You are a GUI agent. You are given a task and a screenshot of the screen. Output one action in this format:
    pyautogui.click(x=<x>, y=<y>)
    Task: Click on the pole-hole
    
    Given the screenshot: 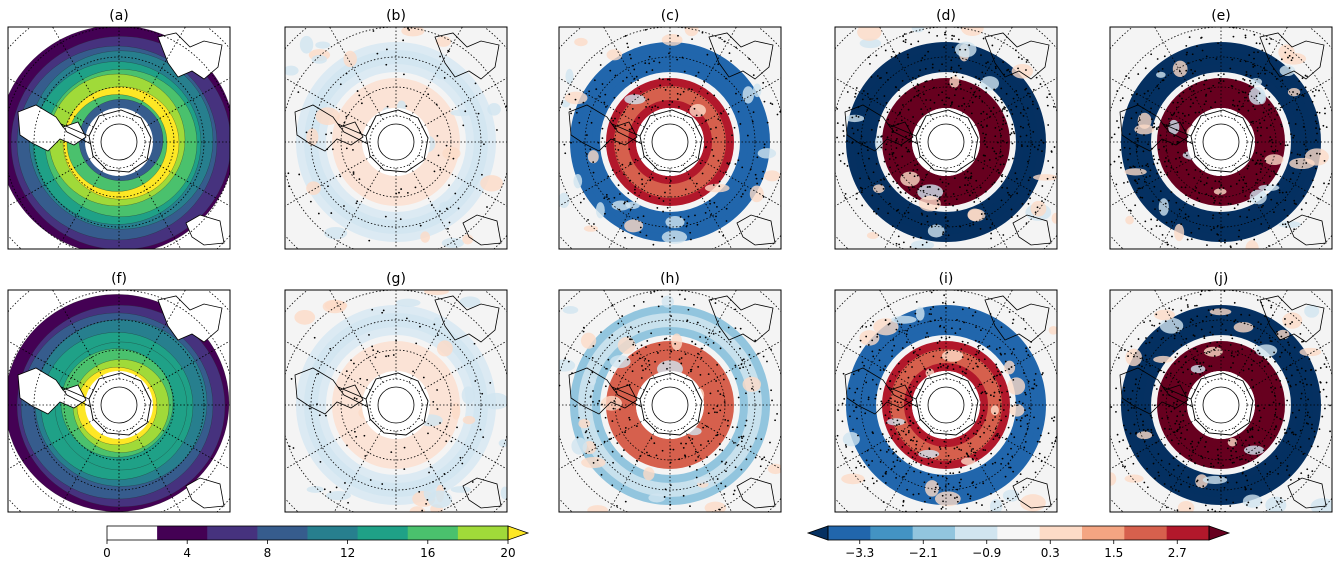 What is the action you would take?
    pyautogui.click(x=1221, y=142)
    